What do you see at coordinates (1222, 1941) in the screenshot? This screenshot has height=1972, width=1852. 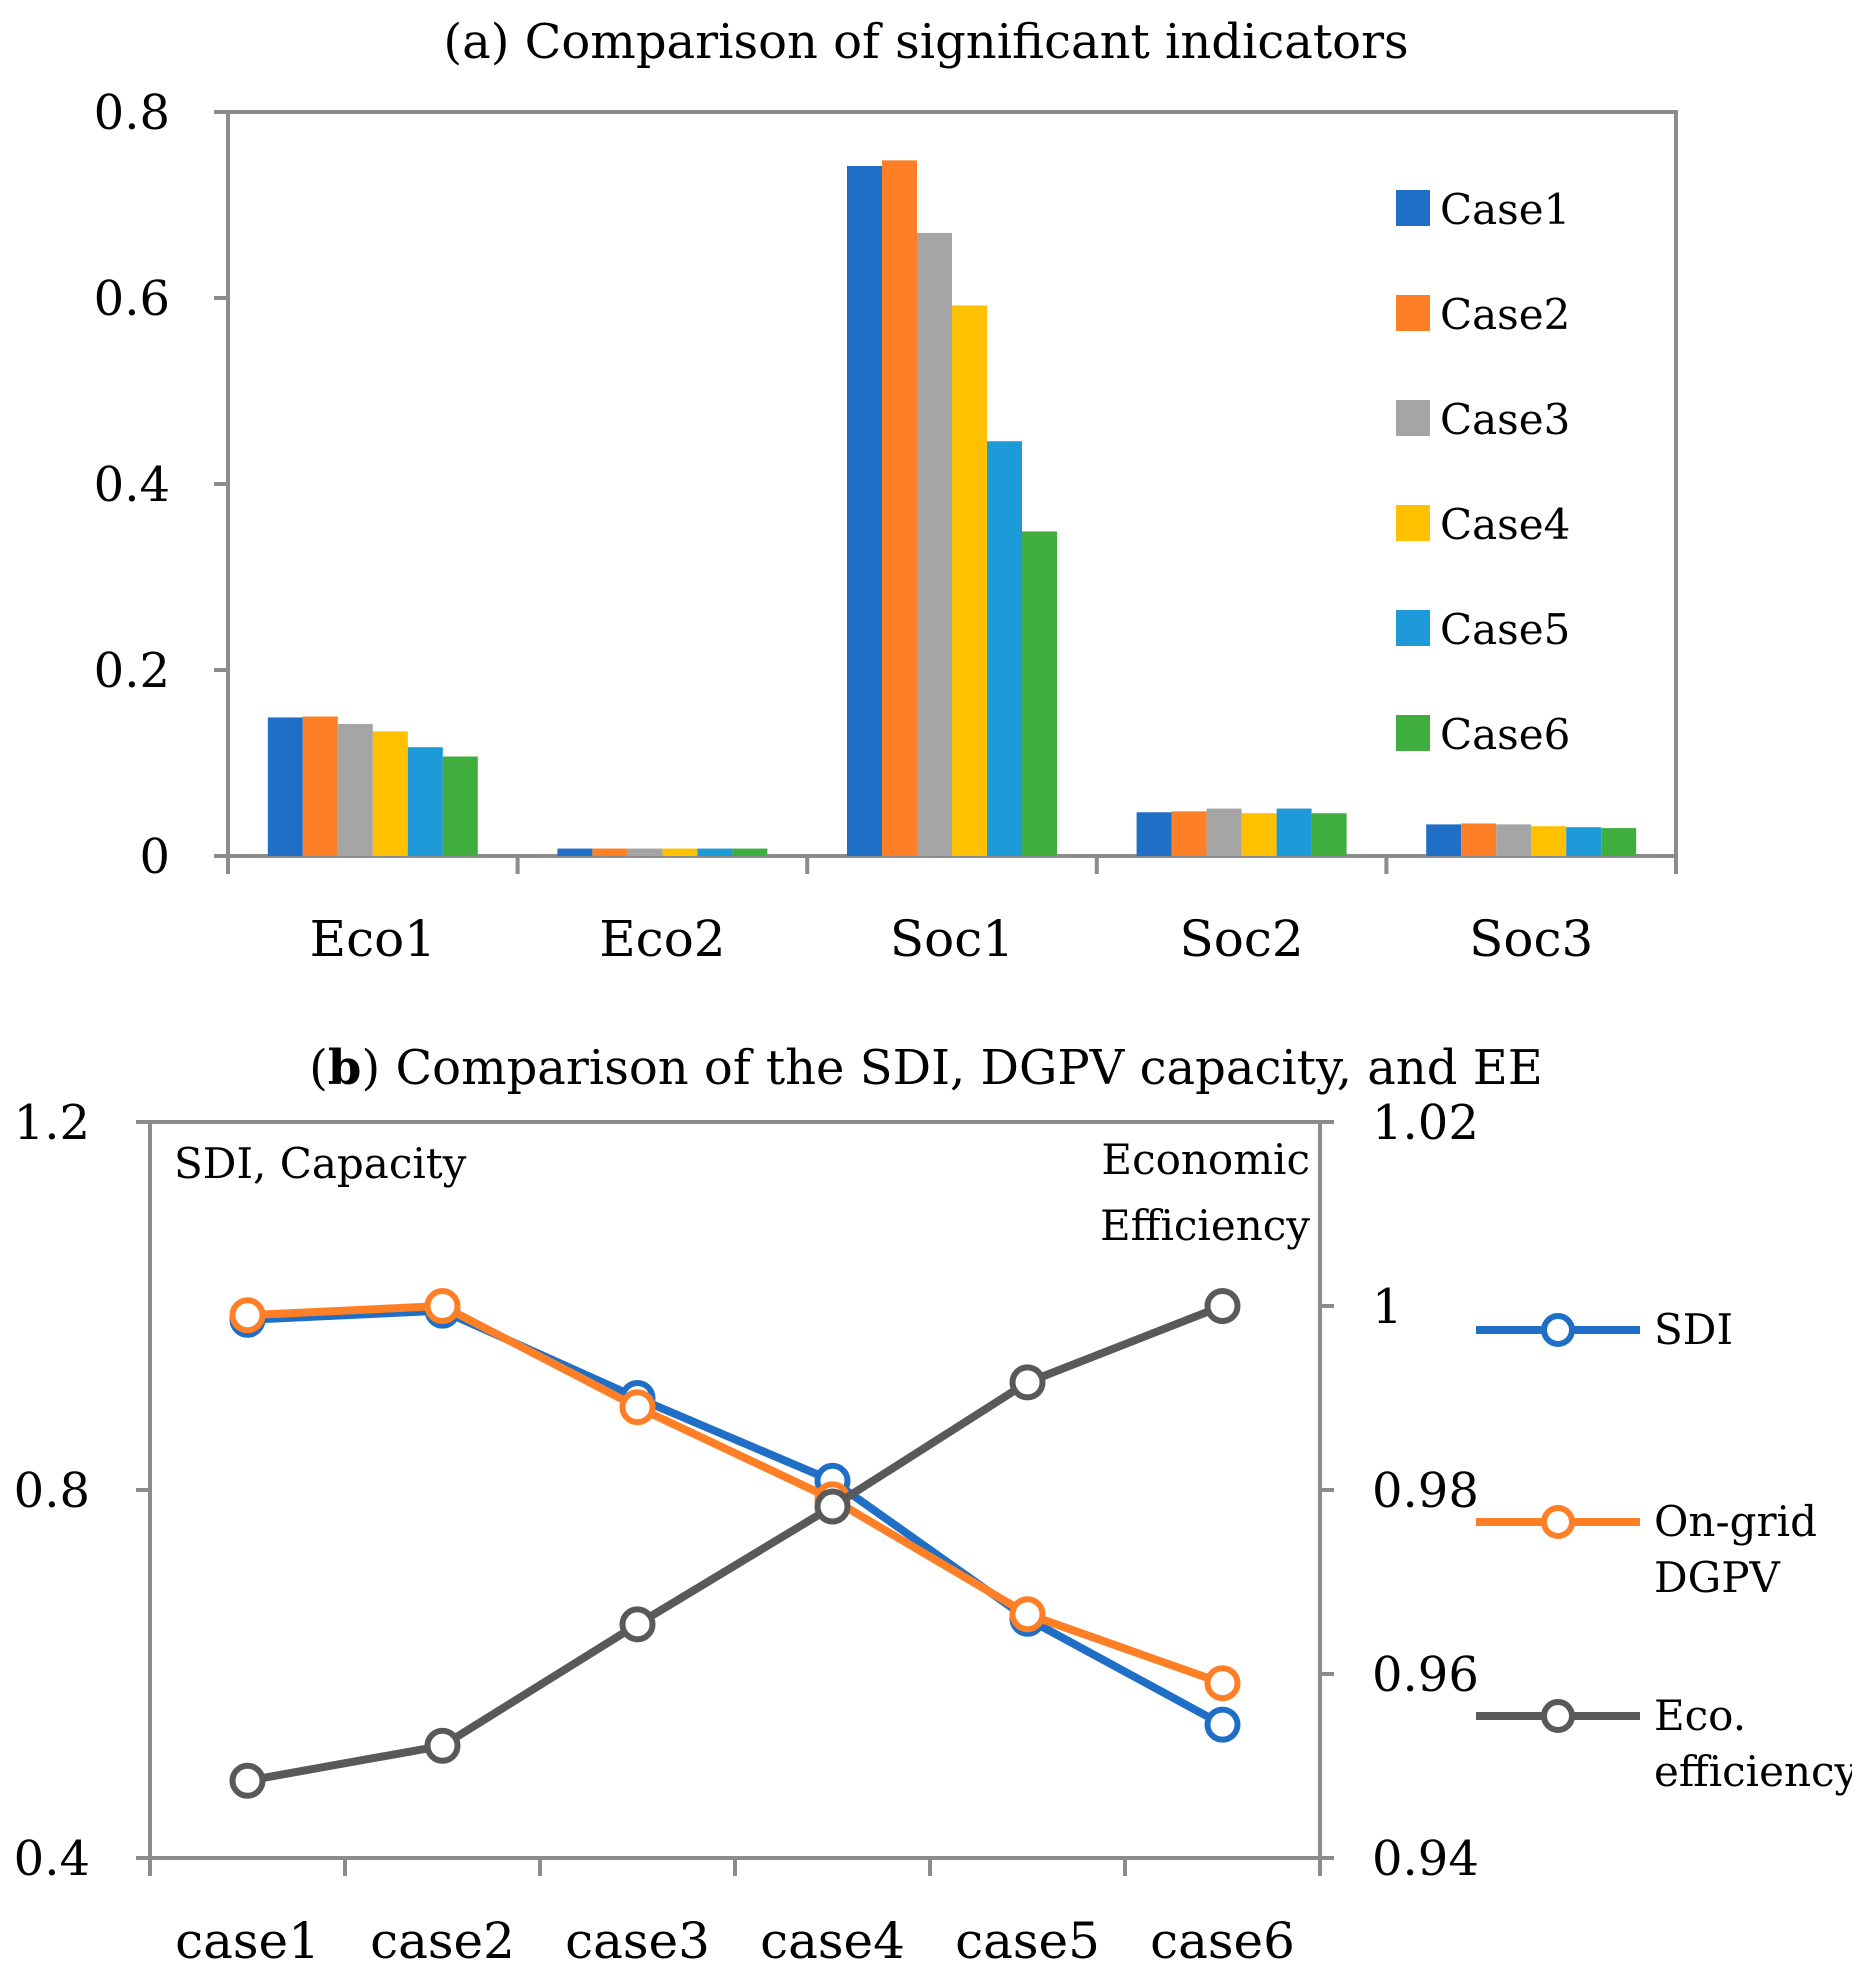 I see `chart-b-x-label: case6` at bounding box center [1222, 1941].